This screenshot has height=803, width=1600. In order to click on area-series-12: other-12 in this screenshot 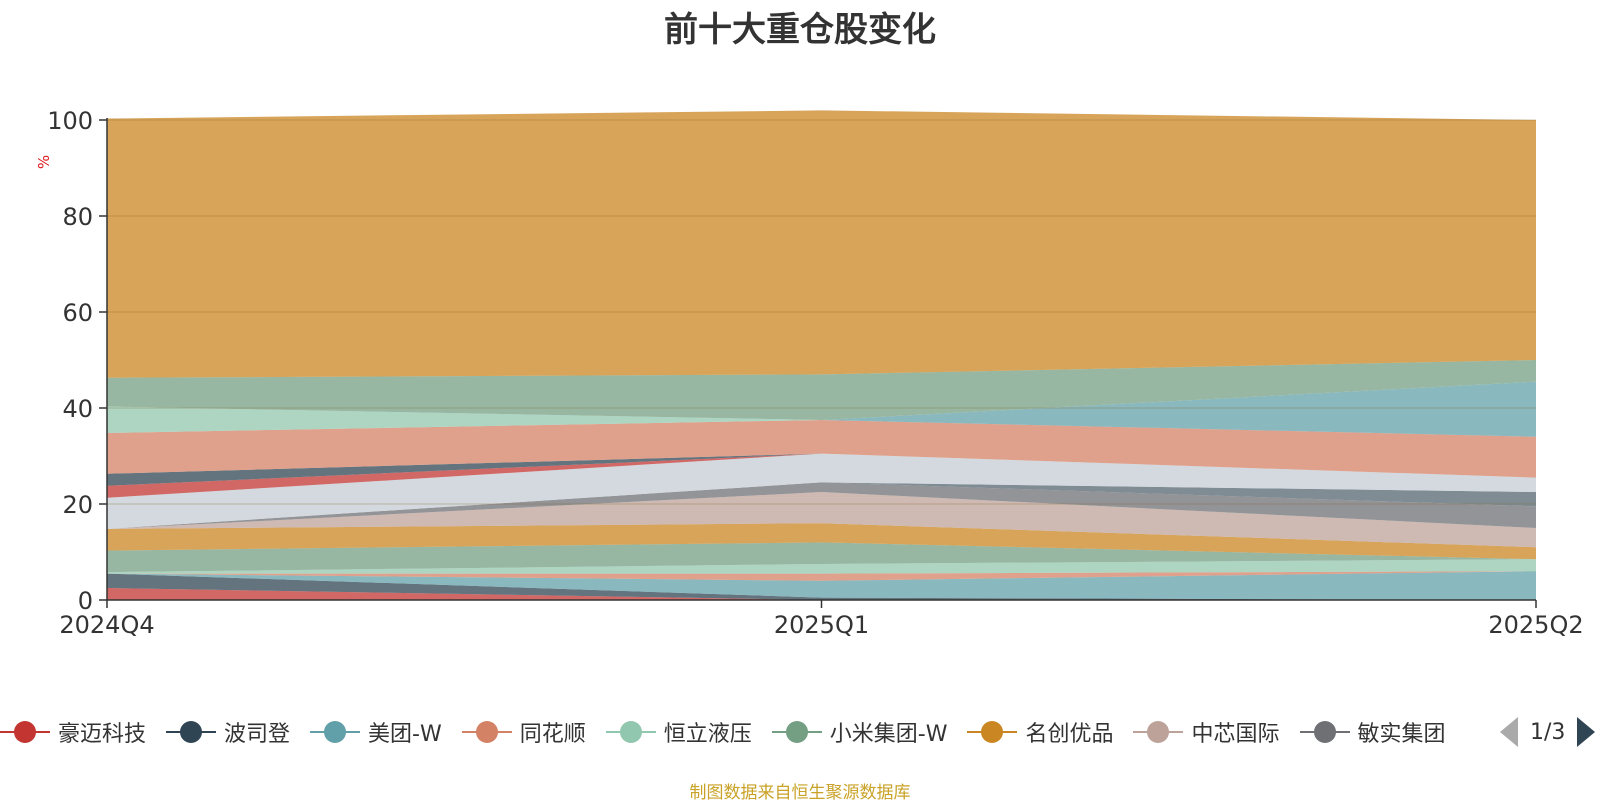, I will do `click(821, 475)`.